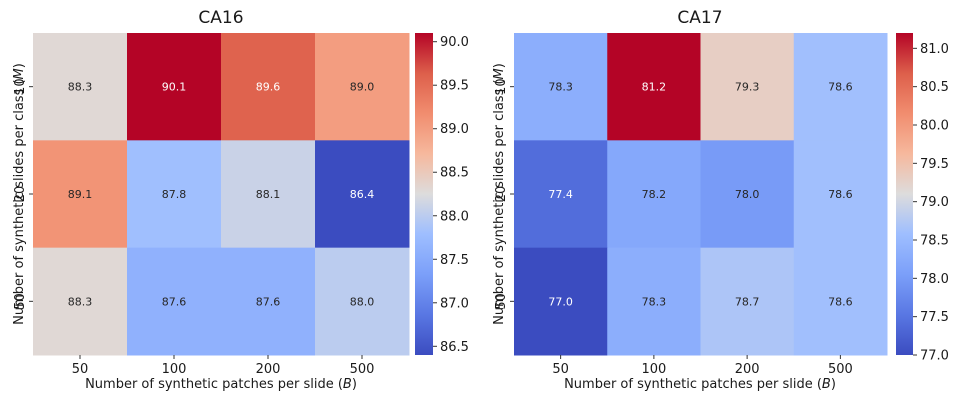  Describe the element at coordinates (454, 86) in the screenshot. I see `colorbar-tick-label: 89.5` at that location.